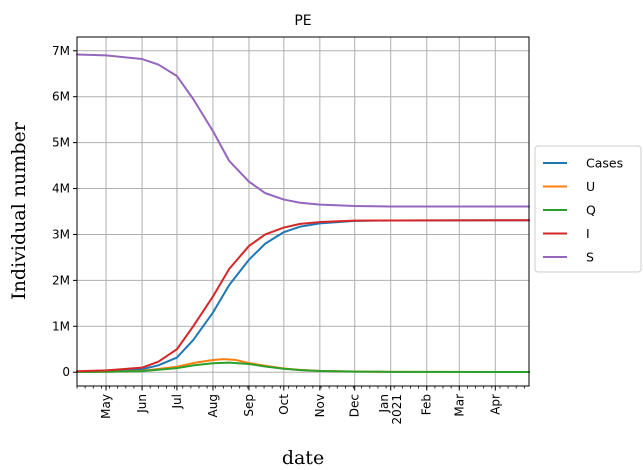 The image size is (643, 470). Describe the element at coordinates (61, 326) in the screenshot. I see `y-tick-label: 1M` at that location.